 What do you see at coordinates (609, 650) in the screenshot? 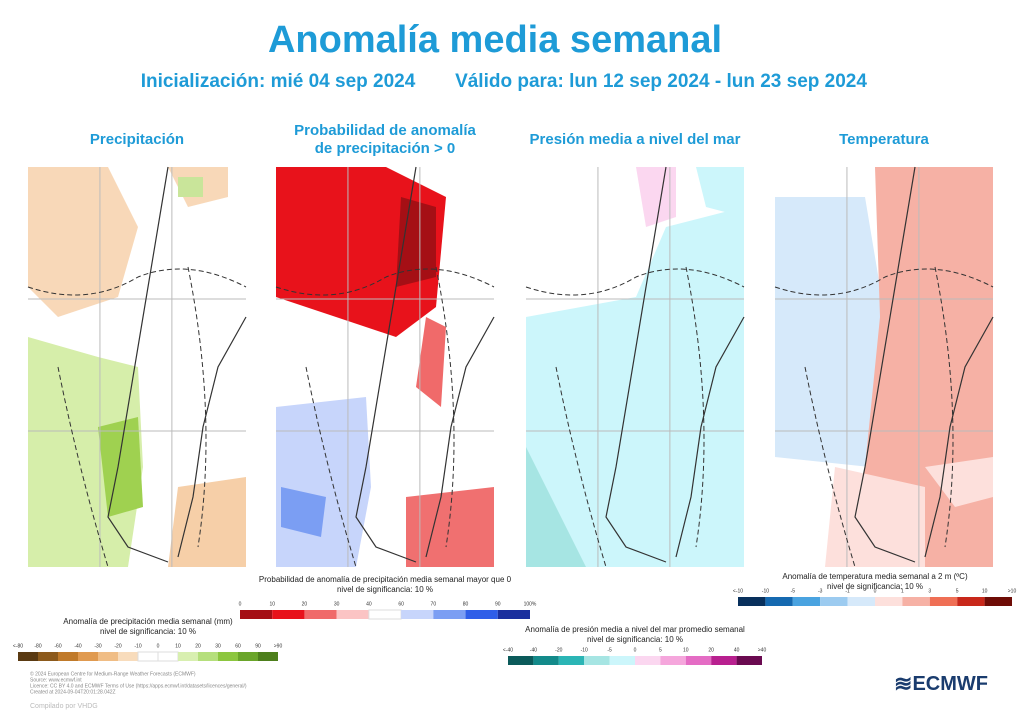
I see `legend-tick: -5` at bounding box center [609, 650].